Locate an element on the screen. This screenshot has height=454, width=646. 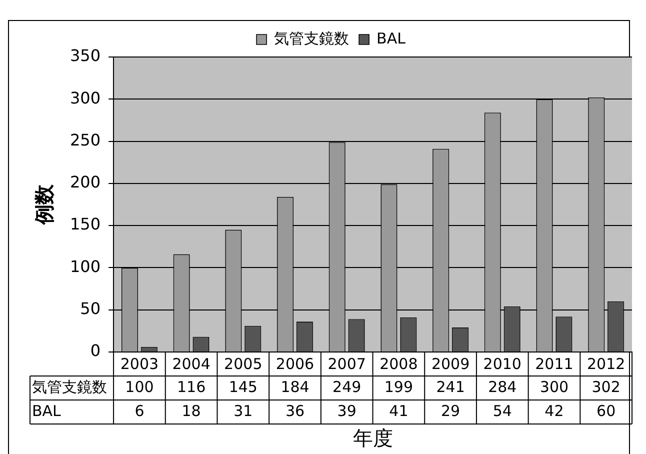
data-label: 300 is located at coordinates (554, 387).